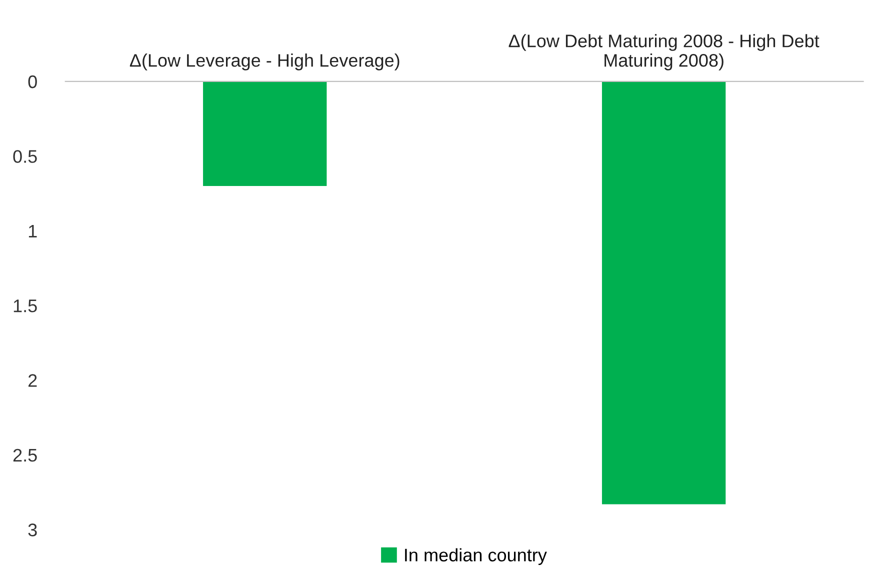 The height and width of the screenshot is (582, 872). What do you see at coordinates (265, 62) in the screenshot?
I see `x-tick-label: Δ(Low Leverage - High Leverage)` at bounding box center [265, 62].